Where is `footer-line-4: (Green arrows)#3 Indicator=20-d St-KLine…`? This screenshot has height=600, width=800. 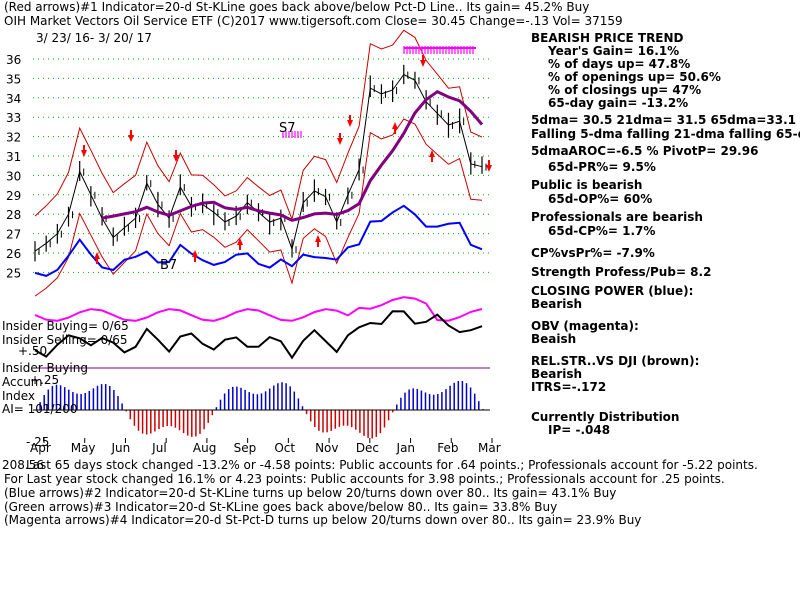 footer-line-4: (Green arrows)#3 Indicator=20-d St-KLine… is located at coordinates (281, 507).